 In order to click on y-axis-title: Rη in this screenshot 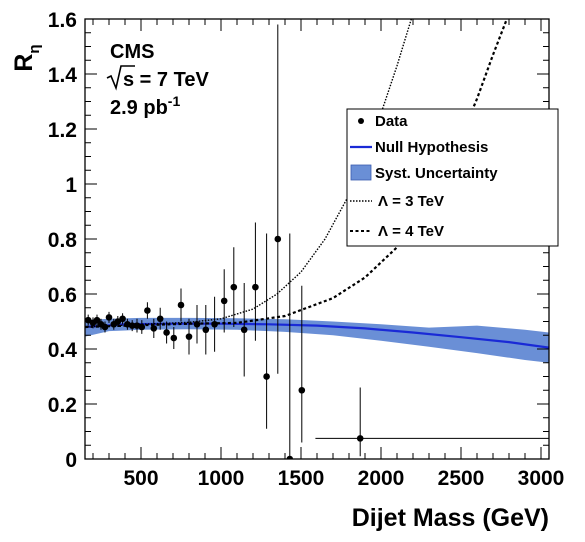, I will do `click(26, 57)`.